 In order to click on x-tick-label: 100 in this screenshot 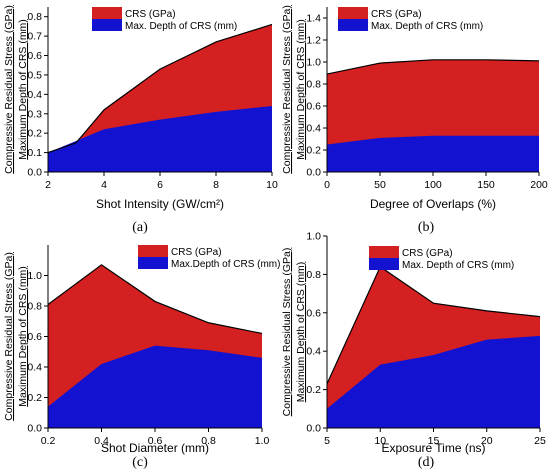, I will do `click(433, 185)`.